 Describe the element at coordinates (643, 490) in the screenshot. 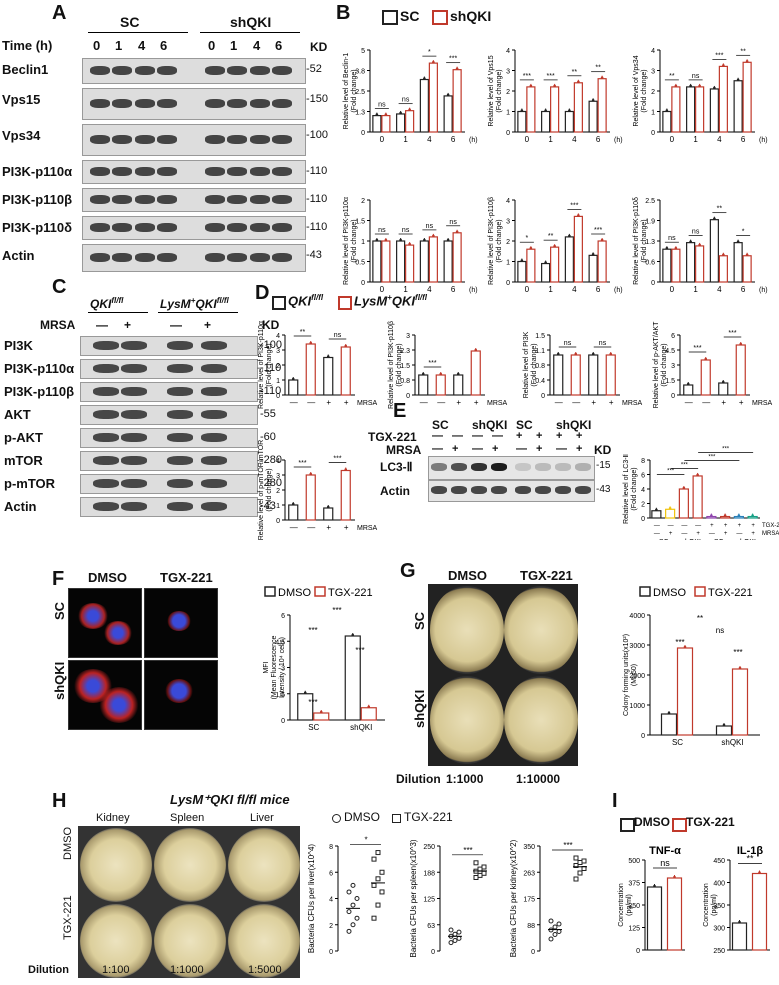

I see `y-tick-label: 4` at that location.